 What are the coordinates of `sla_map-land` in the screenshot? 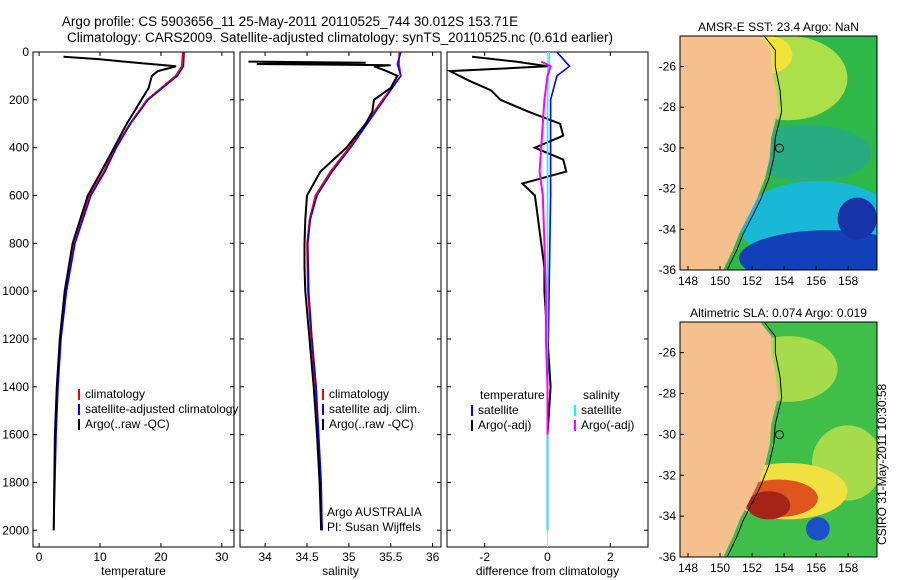 It's located at (729, 439).